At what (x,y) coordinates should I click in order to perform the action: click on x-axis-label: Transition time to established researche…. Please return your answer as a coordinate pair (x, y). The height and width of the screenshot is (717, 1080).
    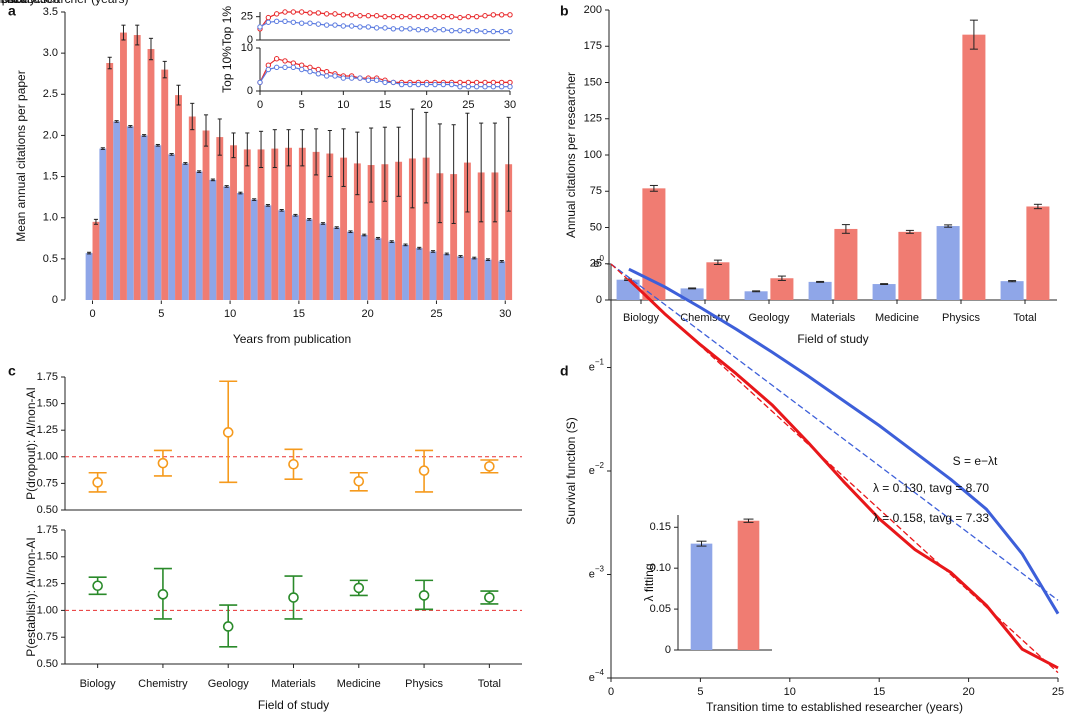
    Looking at the image, I should click on (834, 707).